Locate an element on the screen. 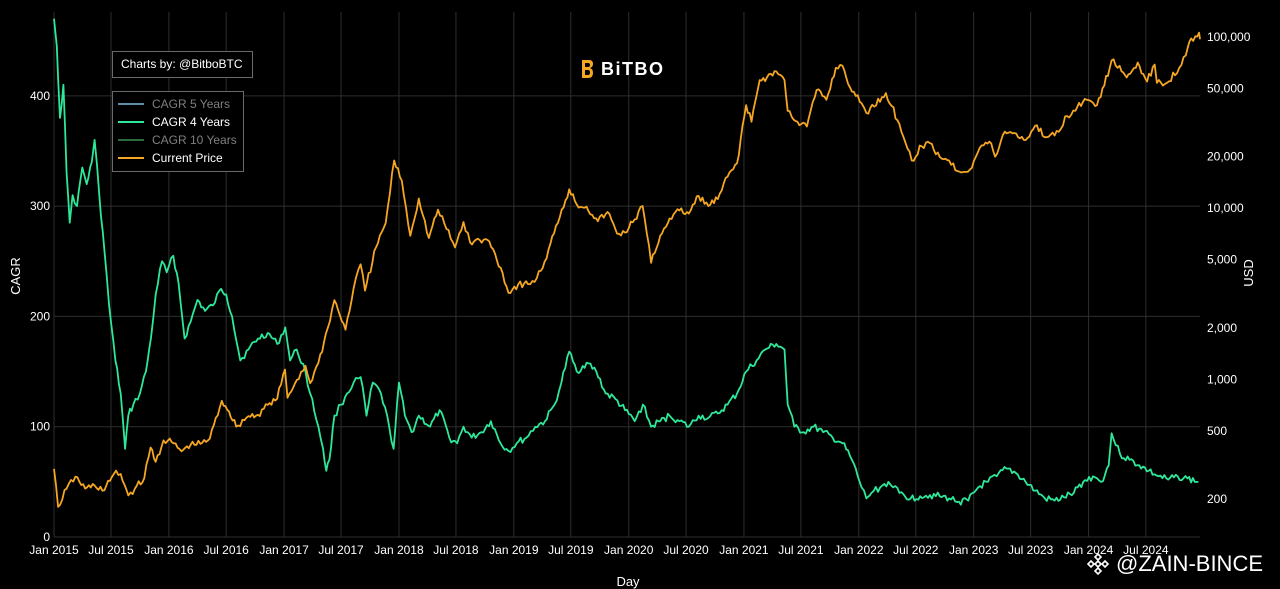 This screenshot has width=1280, height=589. y2-tick-label: 50,000 is located at coordinates (1225, 89).